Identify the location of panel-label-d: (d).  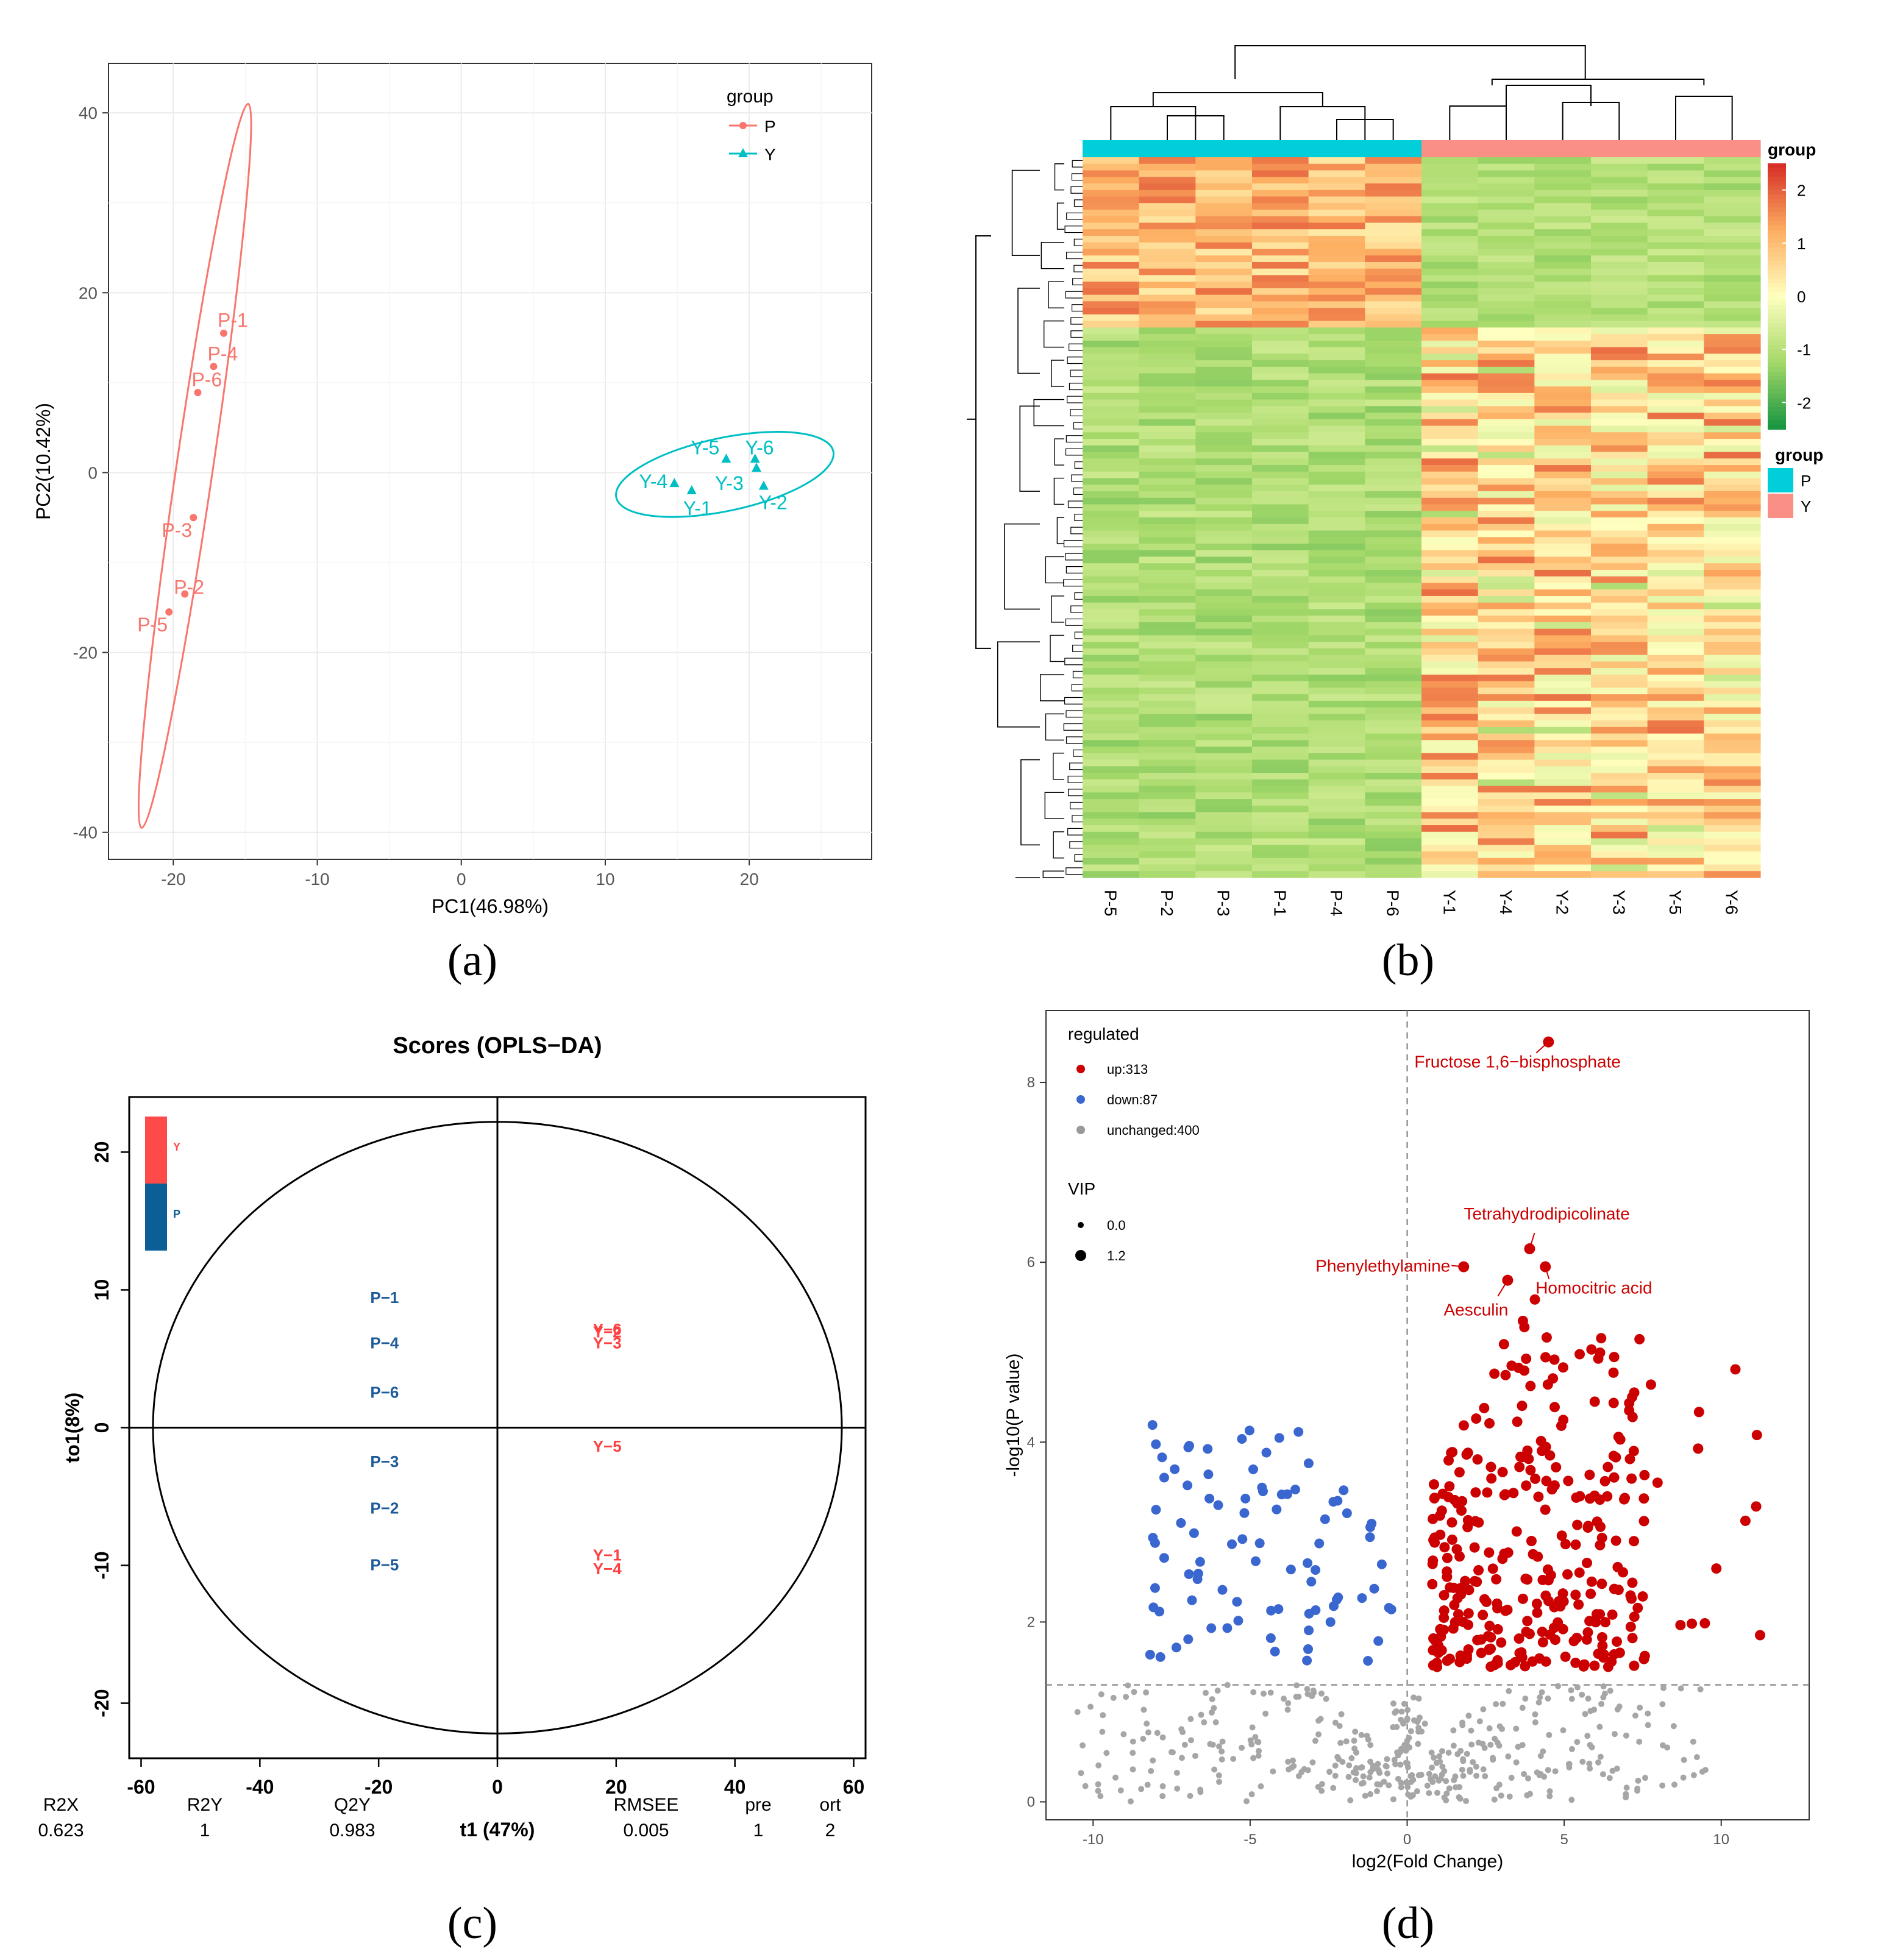
(1408, 1923).